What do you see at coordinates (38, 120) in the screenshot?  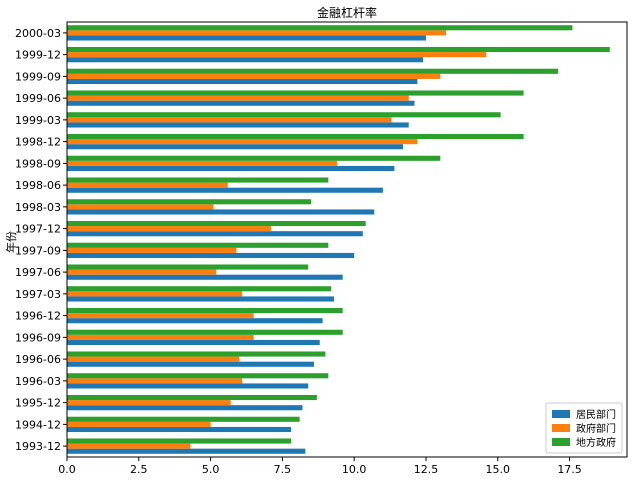 I see `y-tick-label: 1999-03` at bounding box center [38, 120].